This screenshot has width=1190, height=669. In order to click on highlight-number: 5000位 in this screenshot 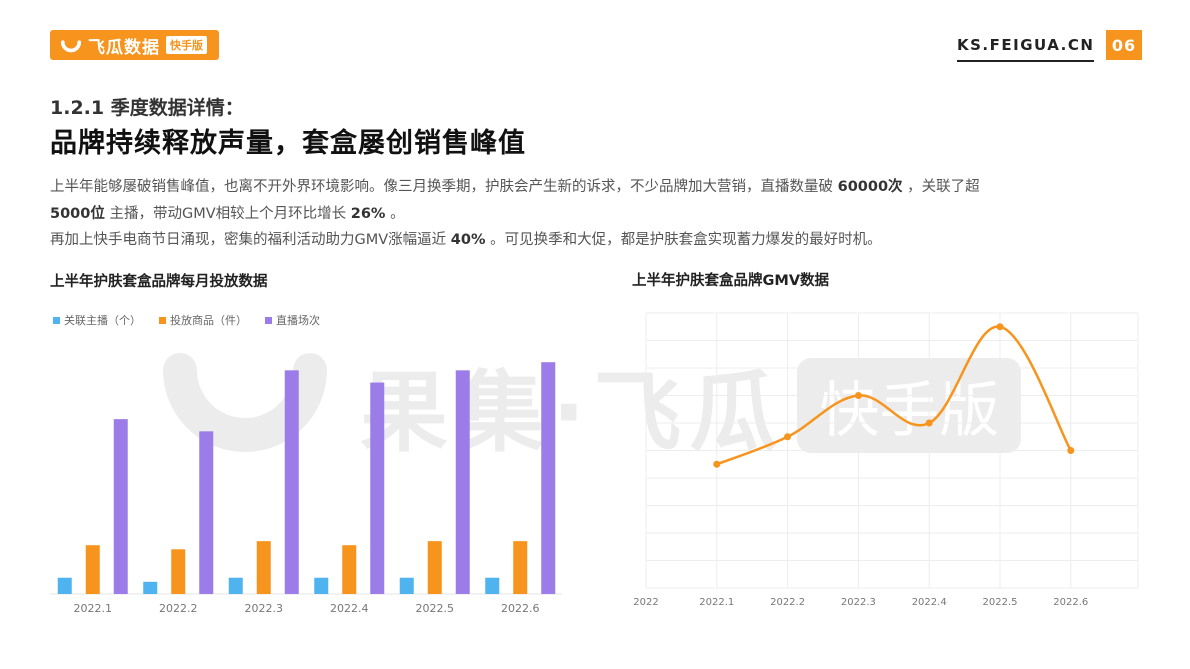, I will do `click(77, 213)`.